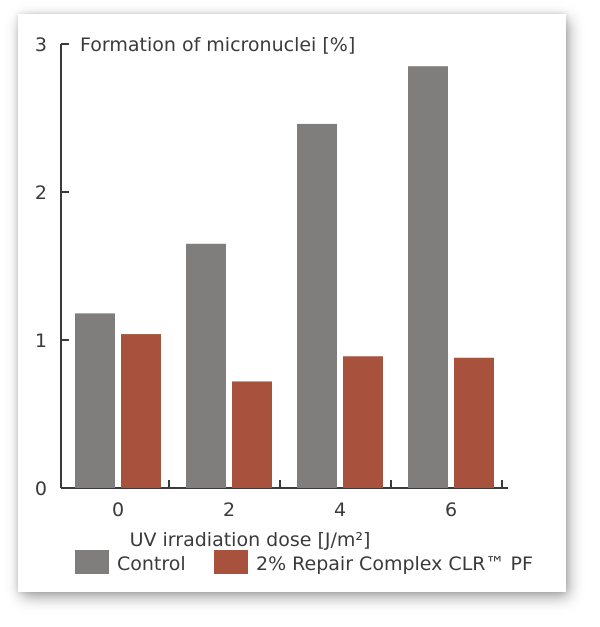 The image size is (600, 627). What do you see at coordinates (41, 341) in the screenshot?
I see `y-tick-label: 1` at bounding box center [41, 341].